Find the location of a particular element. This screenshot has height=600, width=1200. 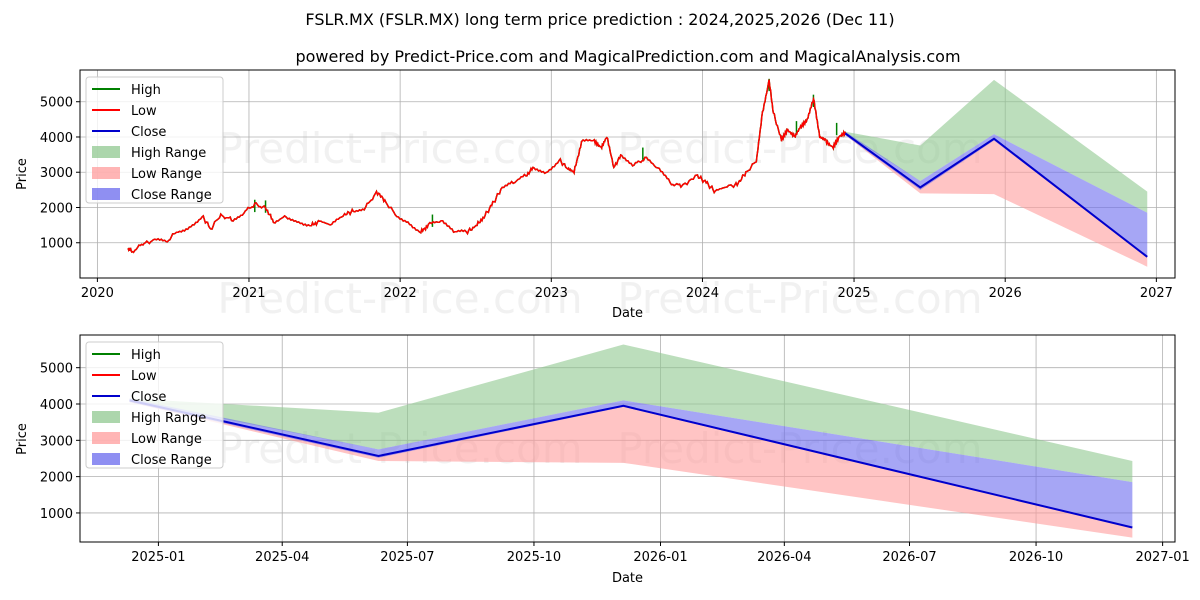

close-forecast-line is located at coordinates (996, 195).